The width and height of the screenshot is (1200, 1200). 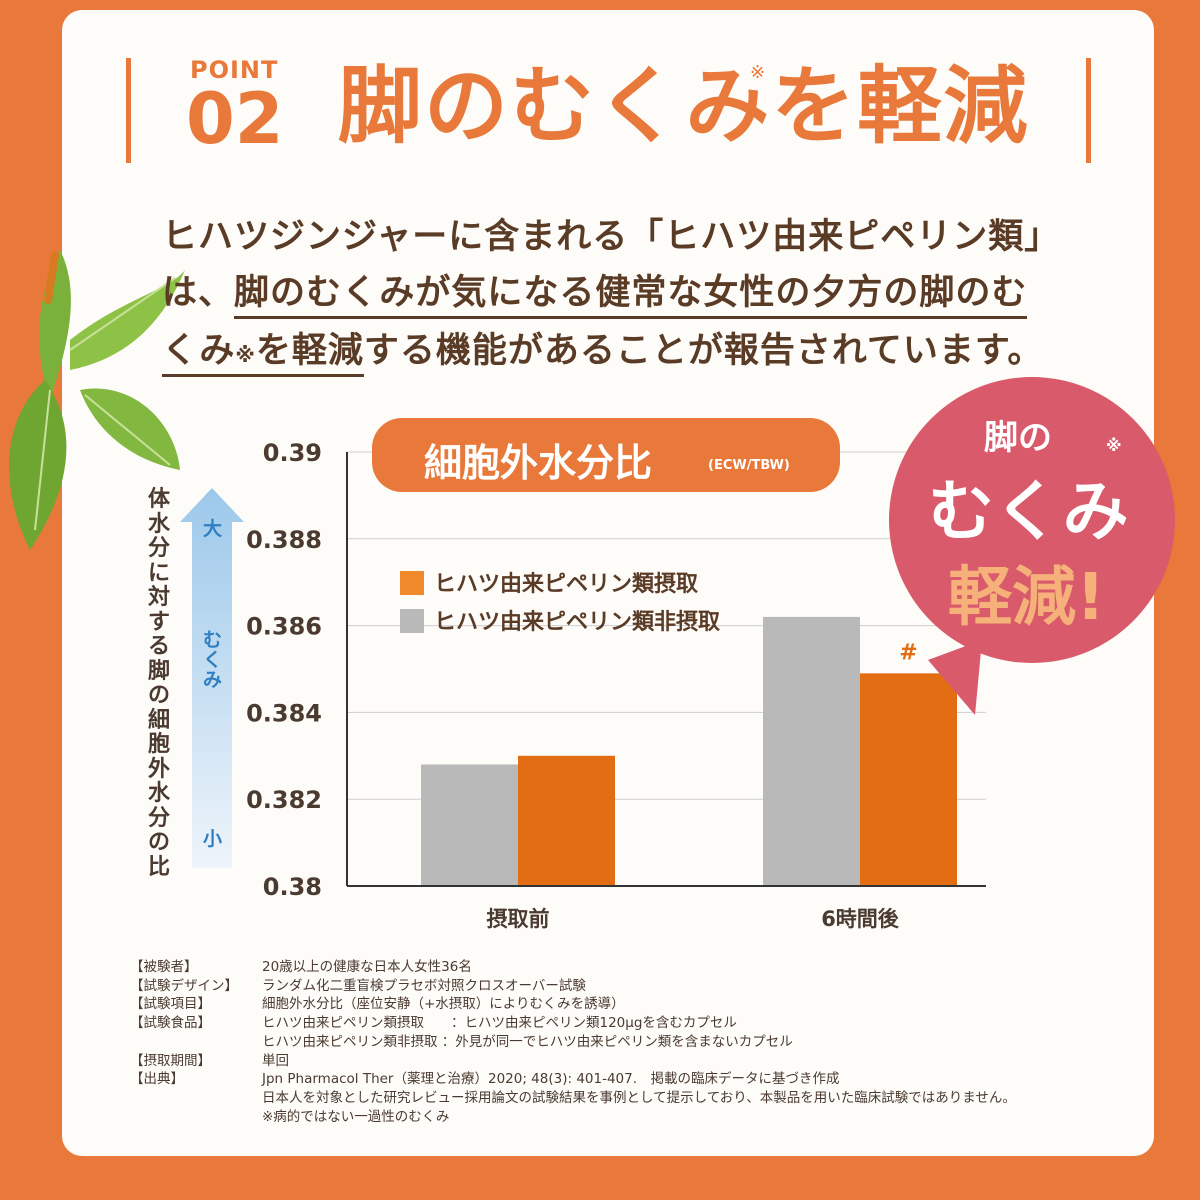 What do you see at coordinates (573, 967) in the screenshot?
I see `note-row: 【被験者】 20歳以上の健康な日本人女性36名` at bounding box center [573, 967].